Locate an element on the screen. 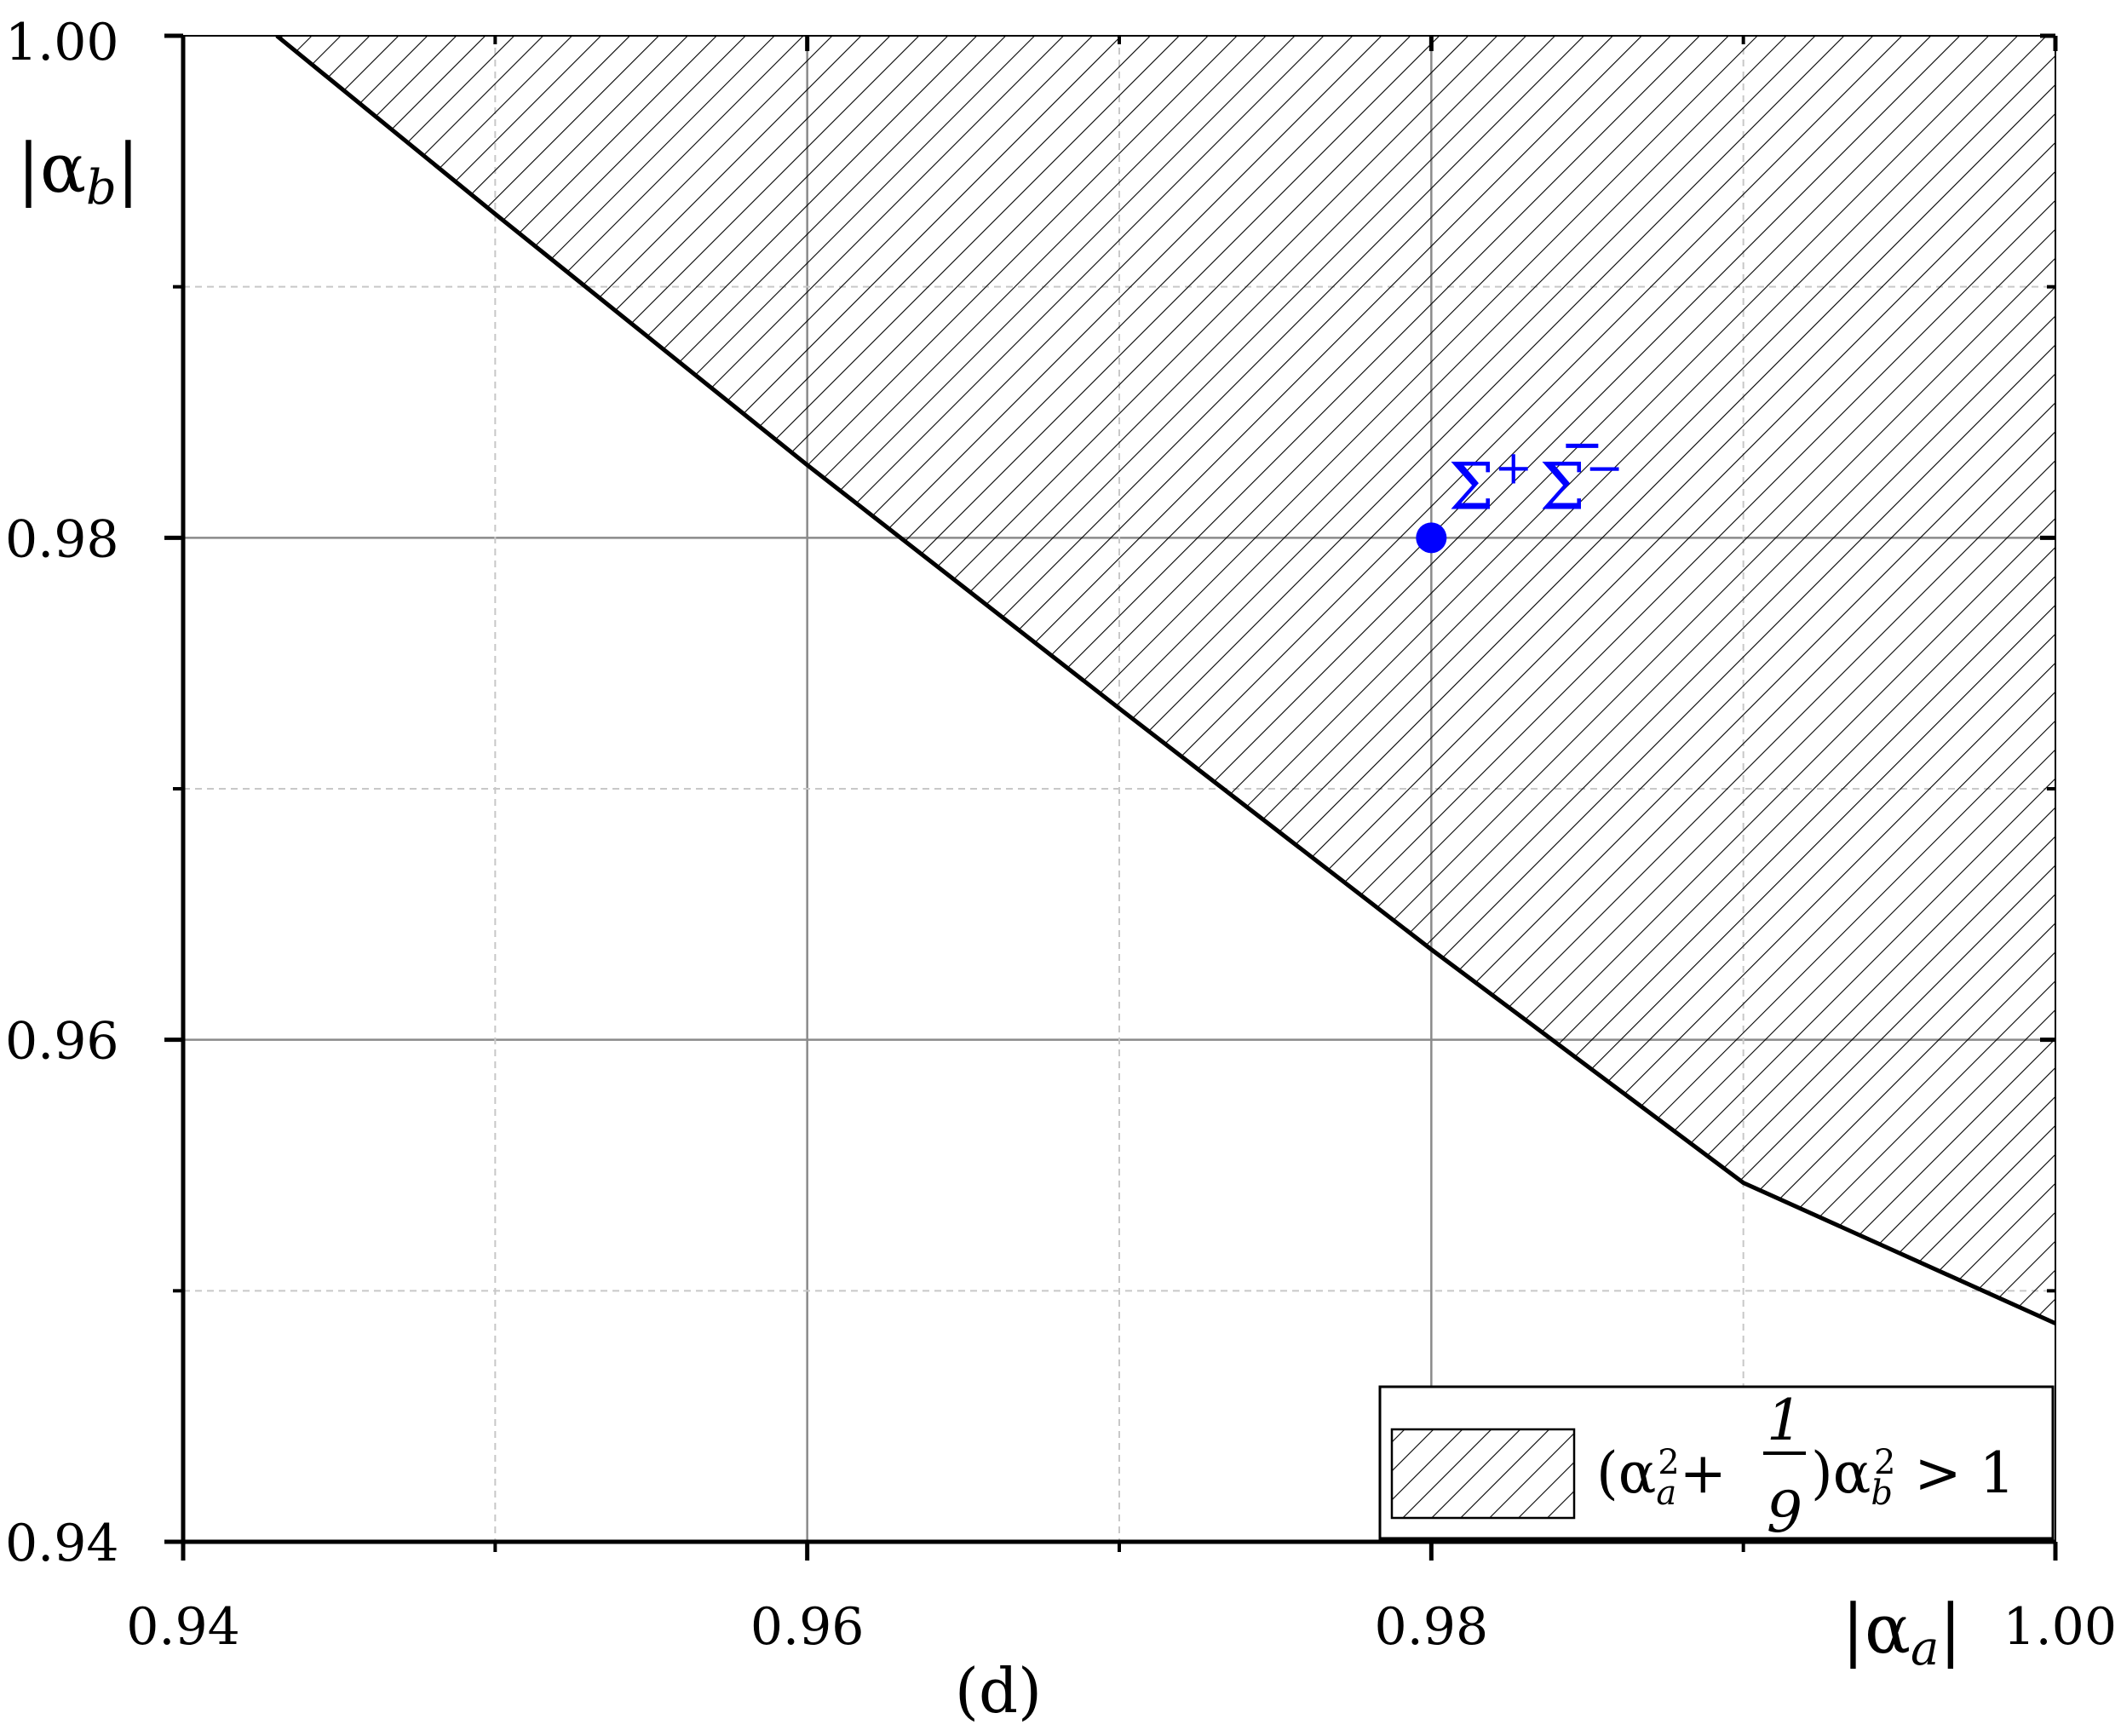 The height and width of the screenshot is (1736, 2121). x-tick-label: 1.00 is located at coordinates (2060, 1627).